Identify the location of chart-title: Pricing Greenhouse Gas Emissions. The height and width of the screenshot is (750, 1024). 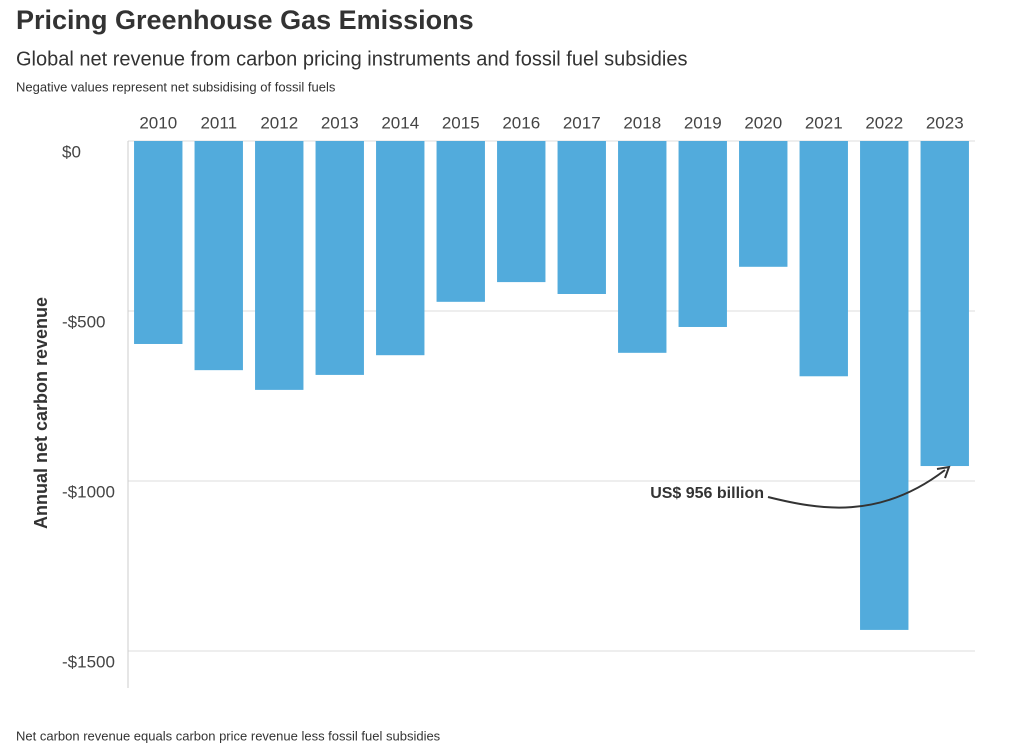
(245, 20).